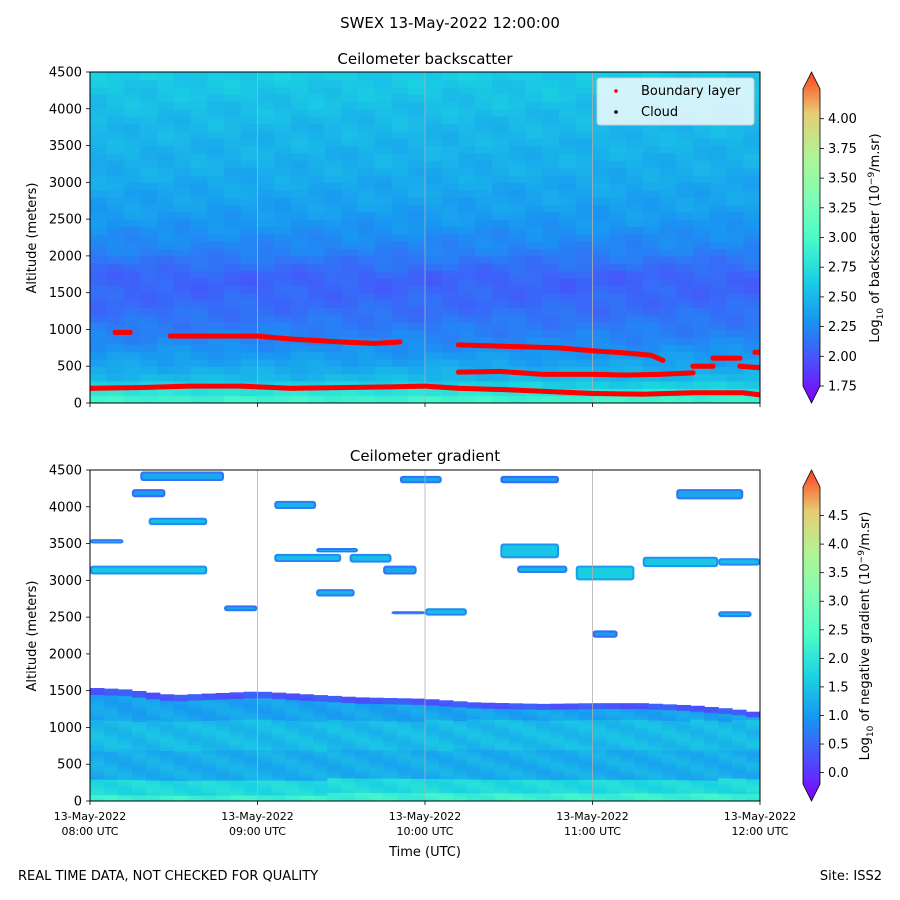 The height and width of the screenshot is (900, 900). Describe the element at coordinates (760, 816) in the screenshot. I see `x-tick-date-label: 13-May-2022` at that location.